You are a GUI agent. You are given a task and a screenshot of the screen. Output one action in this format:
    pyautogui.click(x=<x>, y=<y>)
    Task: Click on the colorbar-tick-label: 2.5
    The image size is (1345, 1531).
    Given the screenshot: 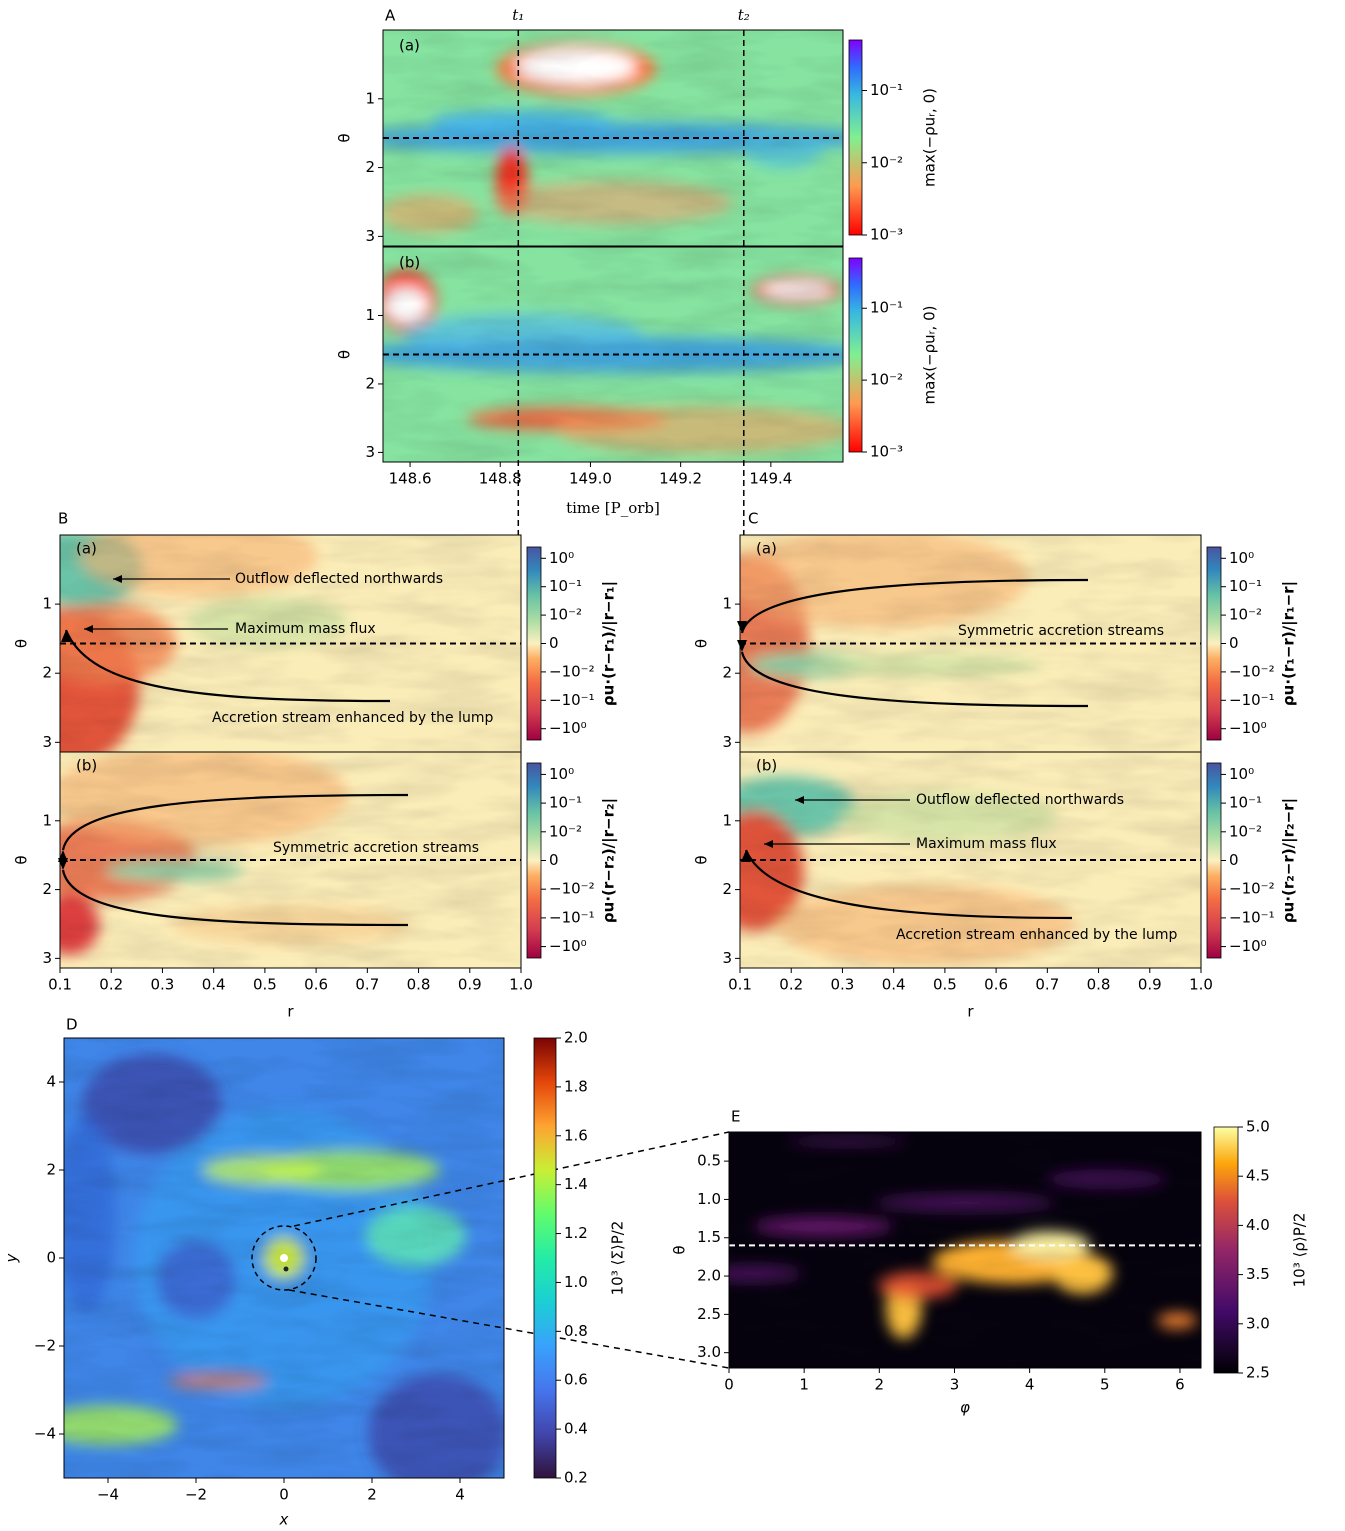 What is the action you would take?
    pyautogui.click(x=1258, y=1373)
    